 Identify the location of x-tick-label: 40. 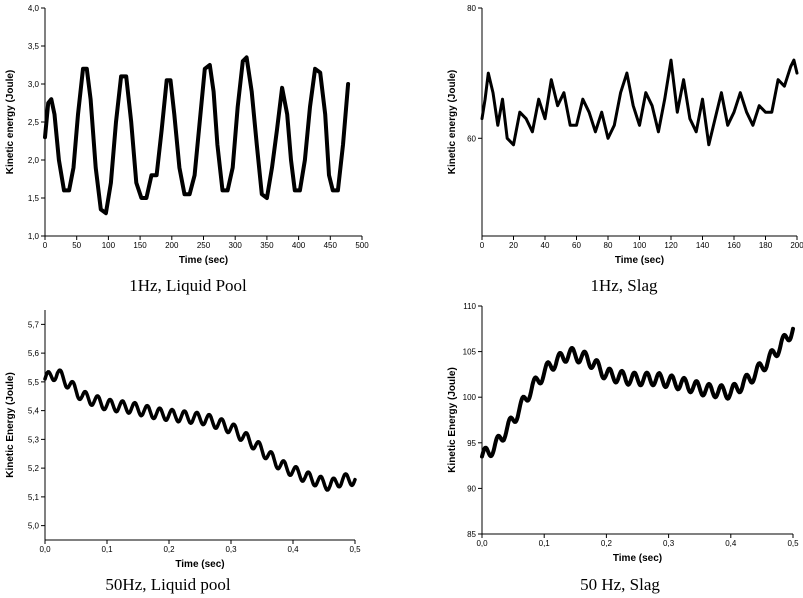
(545, 245).